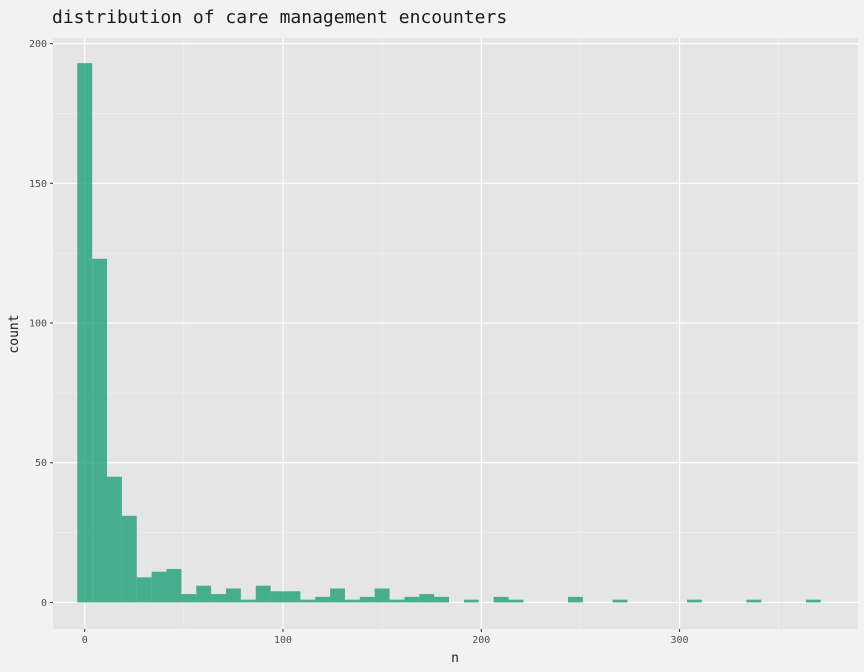 This screenshot has width=864, height=672. I want to click on x-tick-label: 200, so click(481, 640).